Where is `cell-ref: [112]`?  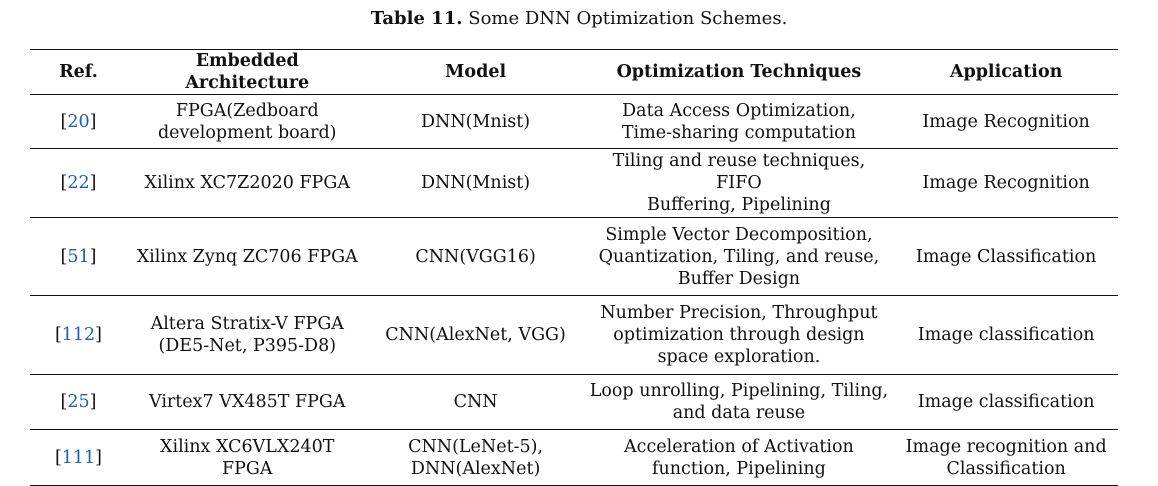 cell-ref: [112] is located at coordinates (78, 335).